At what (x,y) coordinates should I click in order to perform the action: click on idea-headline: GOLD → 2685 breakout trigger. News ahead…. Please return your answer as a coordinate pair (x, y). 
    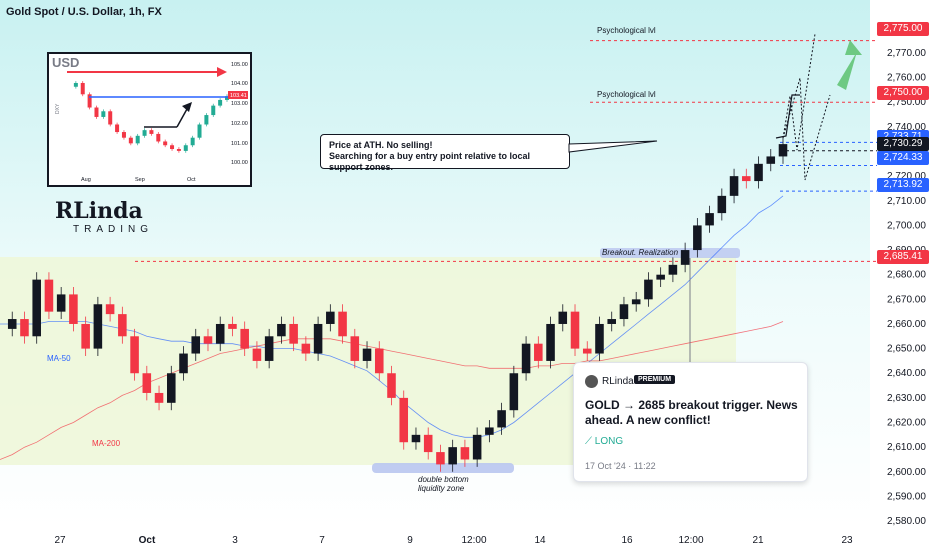
    Looking at the image, I should click on (691, 412).